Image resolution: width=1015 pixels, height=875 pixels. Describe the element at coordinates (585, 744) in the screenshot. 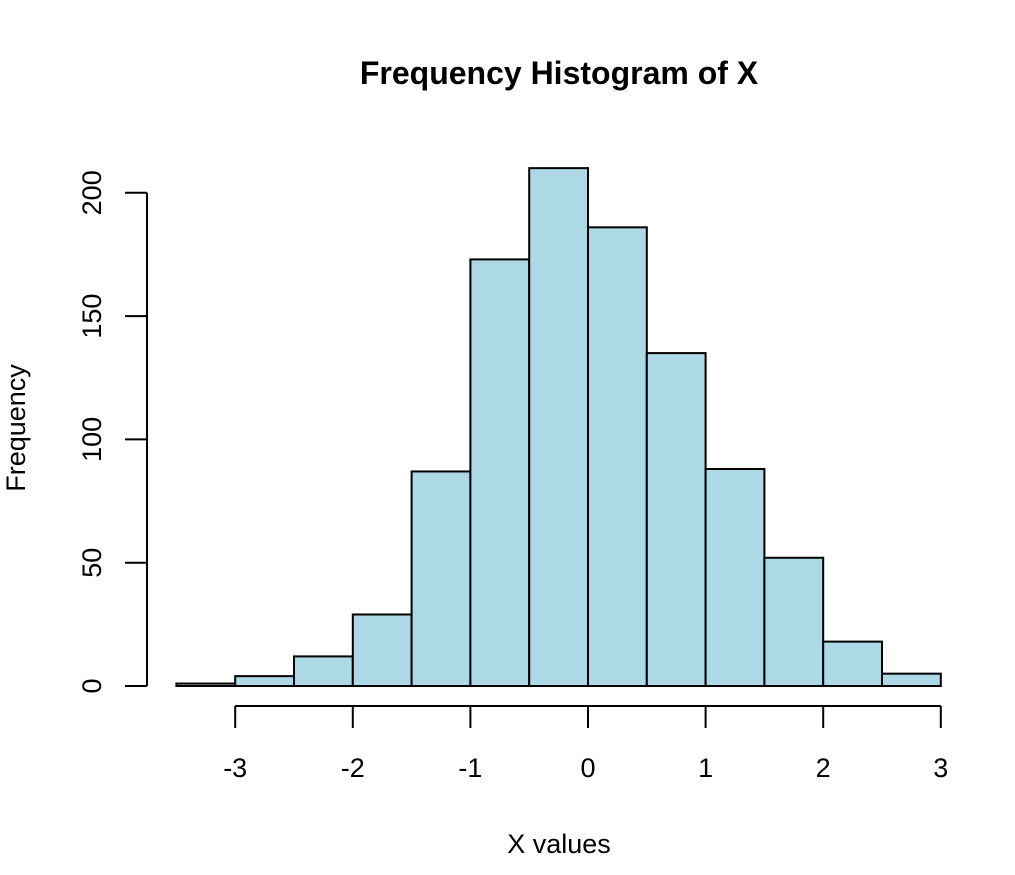

I see `x-axis: -3 -2 -1 0 1 2 3` at that location.